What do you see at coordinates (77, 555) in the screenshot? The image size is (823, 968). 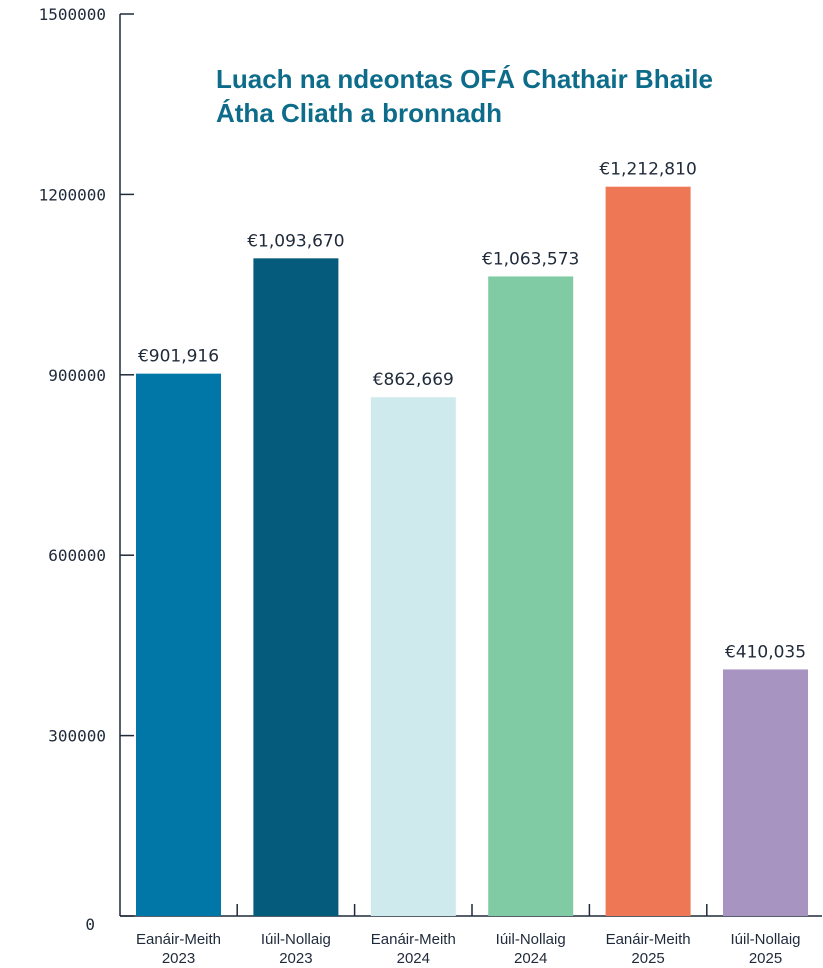 I see `y-tick-label: 600000` at bounding box center [77, 555].